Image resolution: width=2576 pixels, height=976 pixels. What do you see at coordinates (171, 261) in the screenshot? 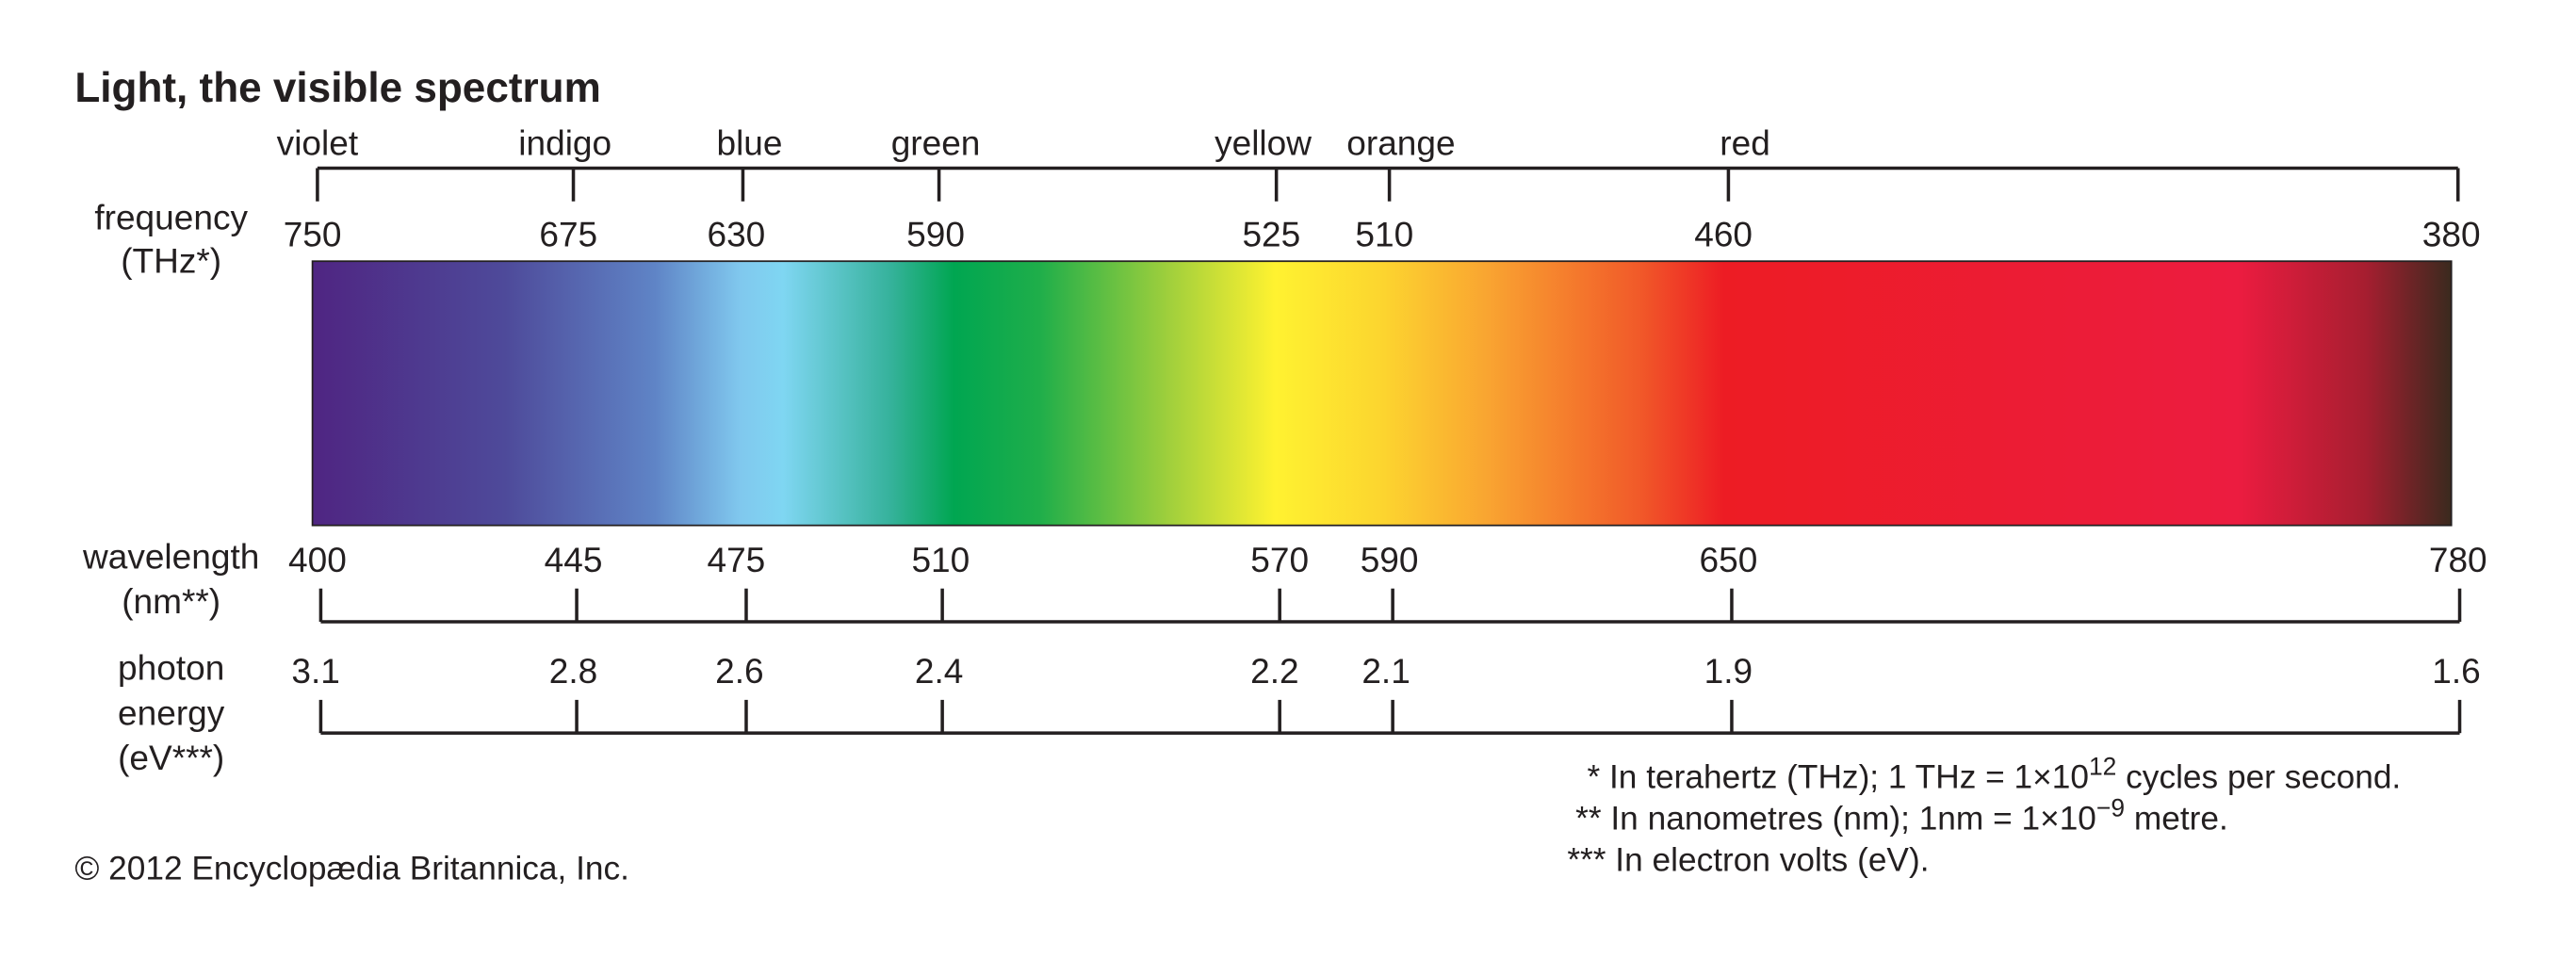
I see `scale-label: (THz*)` at bounding box center [171, 261].